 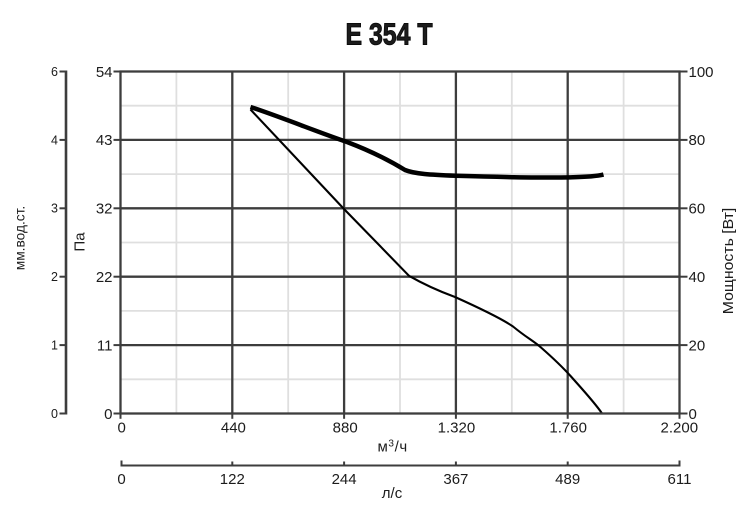 What do you see at coordinates (104, 209) in the screenshot?
I see `svg-text: 32` at bounding box center [104, 209].